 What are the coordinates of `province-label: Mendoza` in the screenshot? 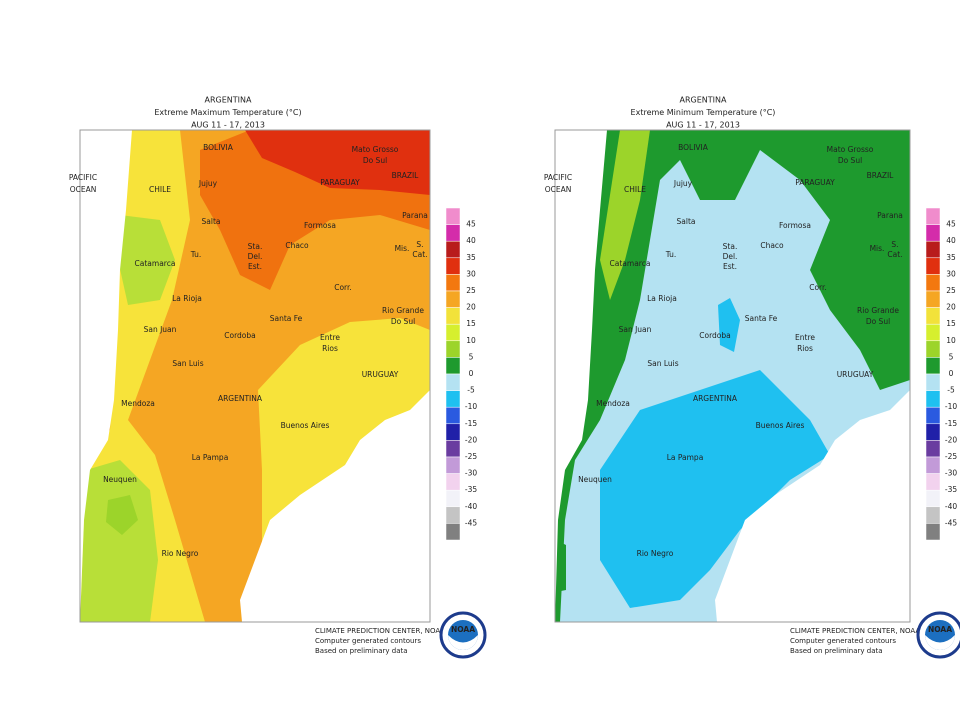 It's located at (613, 403).